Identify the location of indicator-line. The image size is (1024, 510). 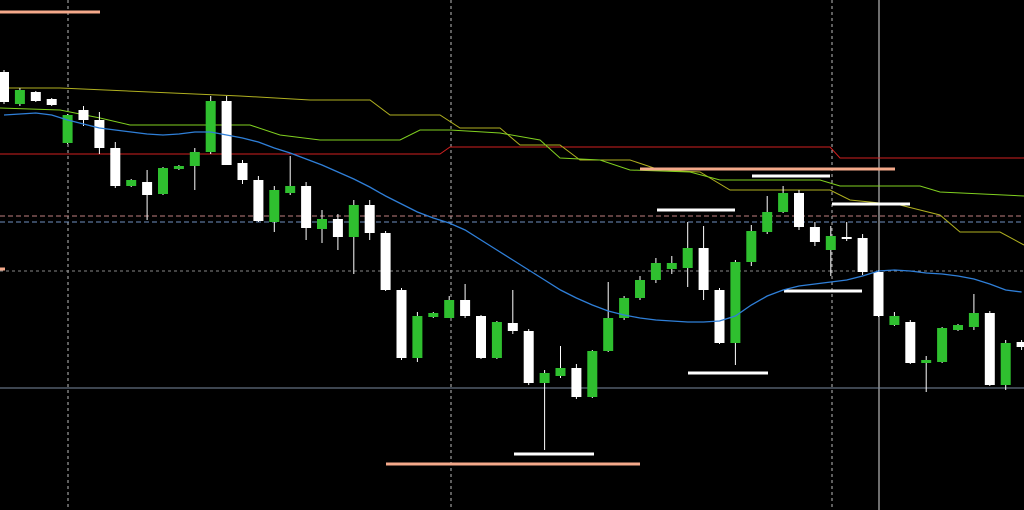
(512, 152).